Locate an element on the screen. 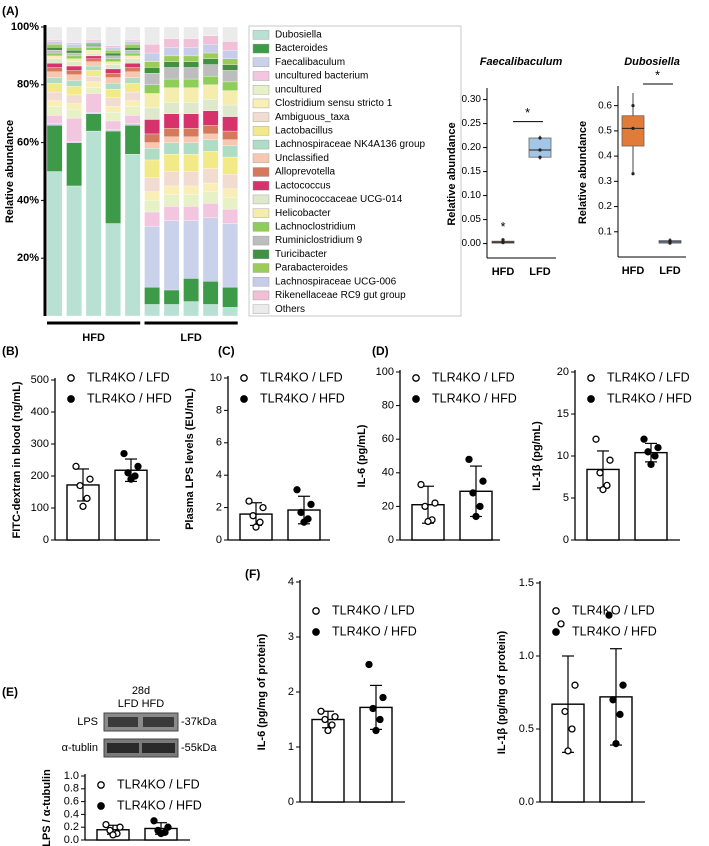  legend-label: TLR4KO / HFD is located at coordinates (302, 398).